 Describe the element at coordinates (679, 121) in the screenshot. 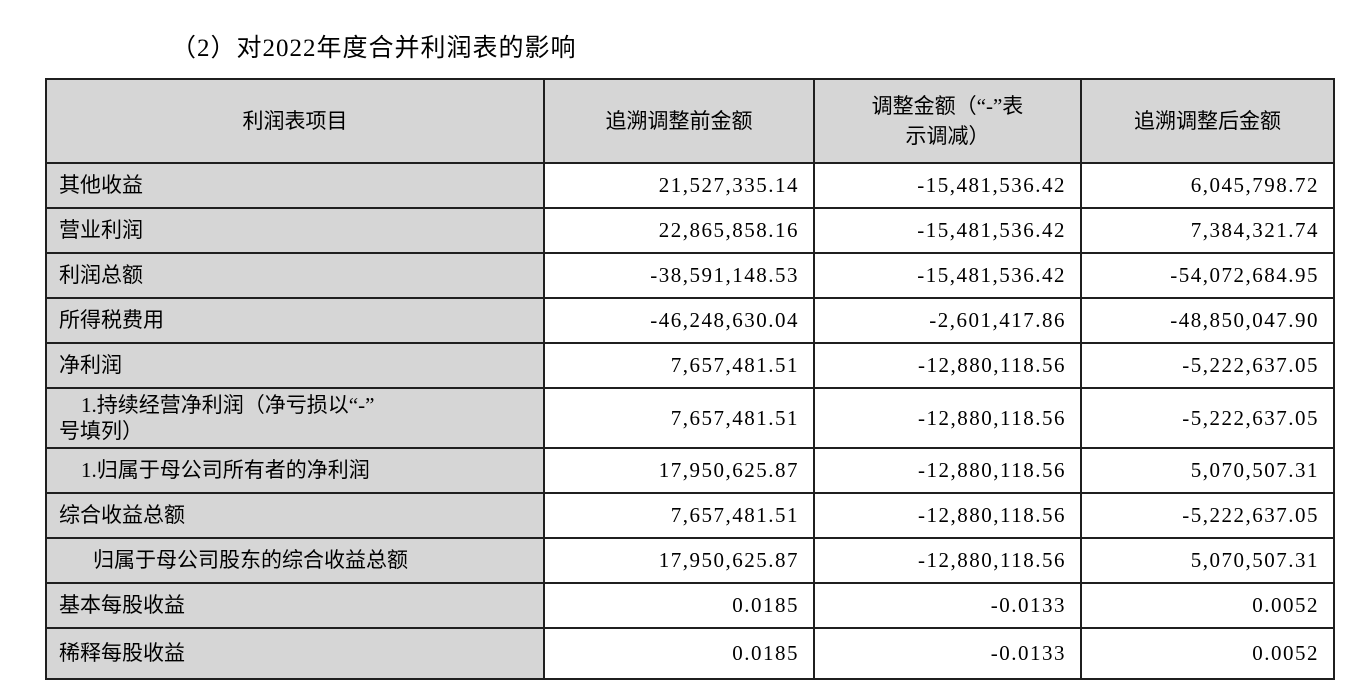

I see `header-amount-before: 追溯调整前金额` at that location.